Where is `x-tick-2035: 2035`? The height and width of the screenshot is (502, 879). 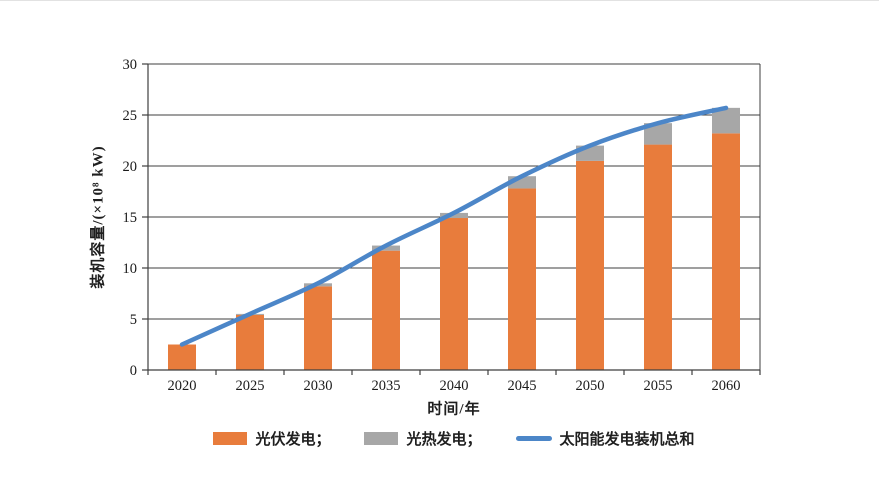
x-tick-2035: 2035 is located at coordinates (386, 386).